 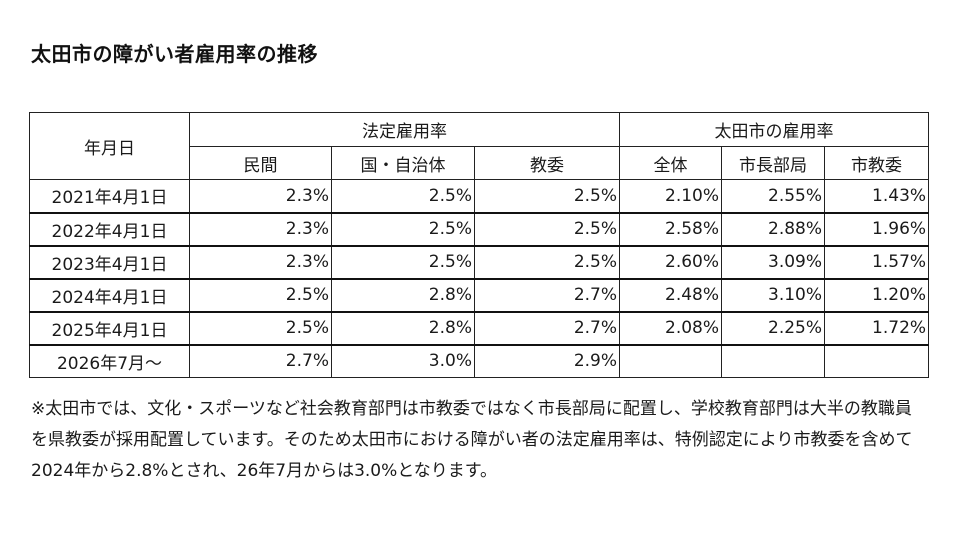 I want to click on cell-overall: 2.48%, so click(x=671, y=295).